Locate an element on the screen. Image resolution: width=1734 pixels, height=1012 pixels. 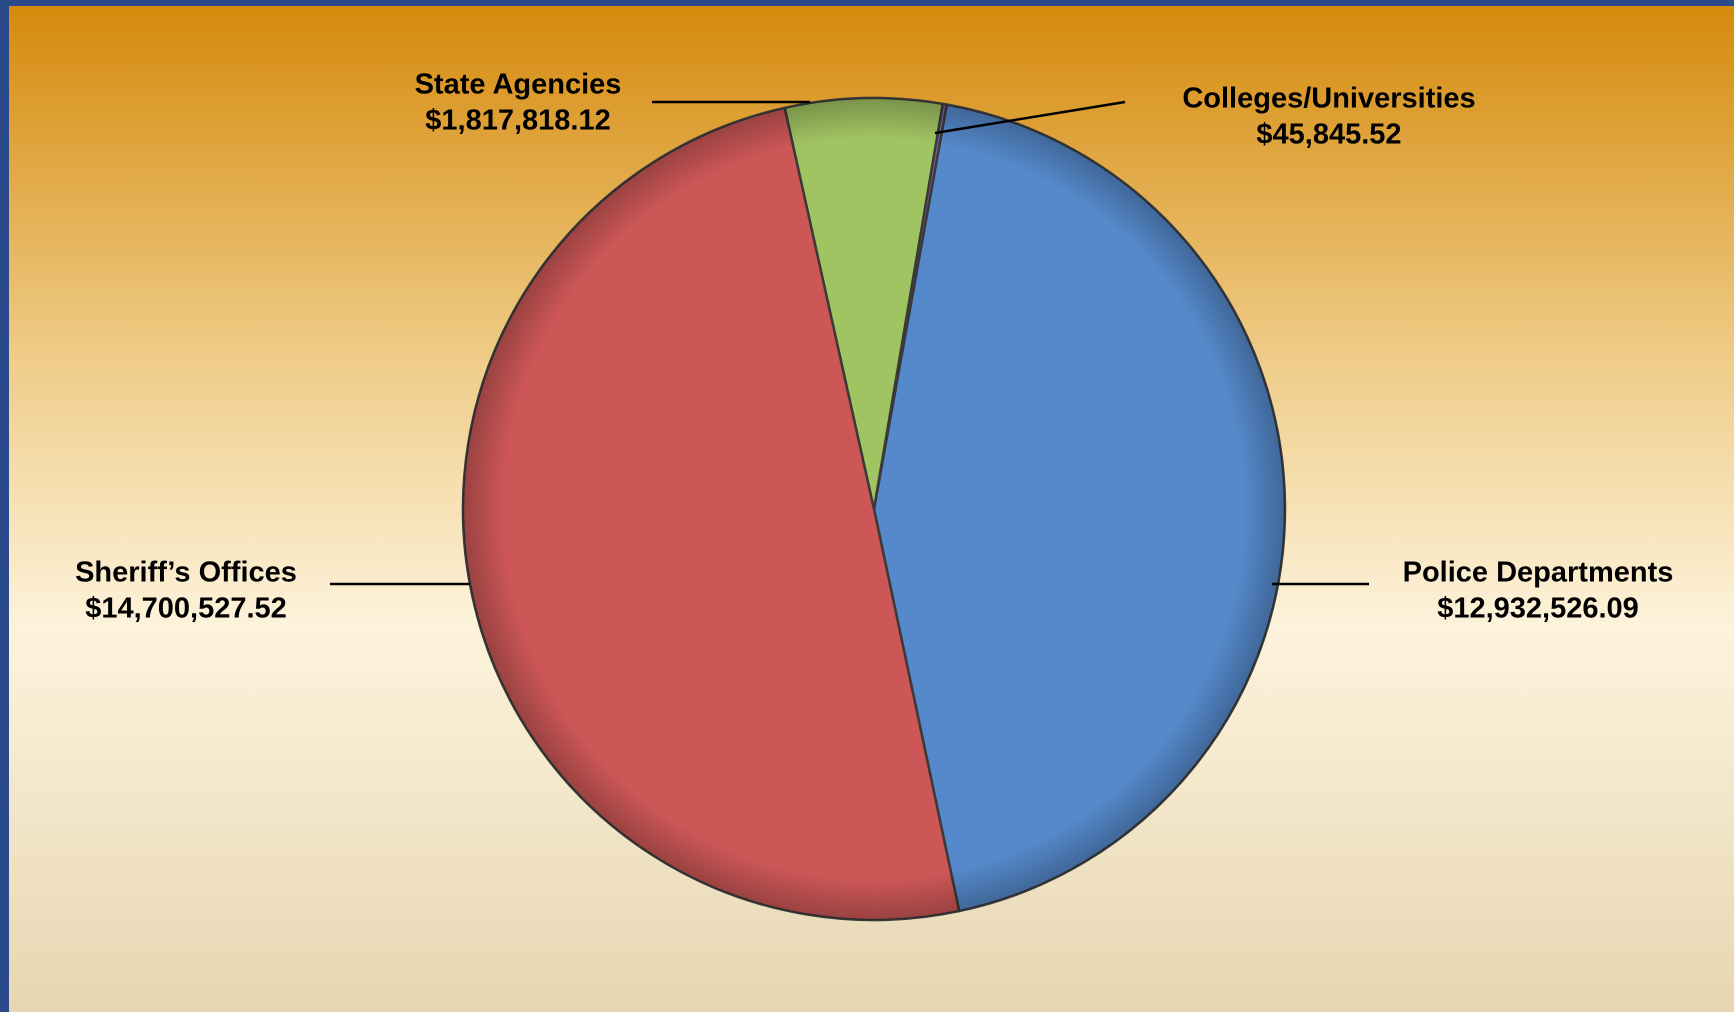
slice-value-label: $45,845.52 is located at coordinates (1328, 135).